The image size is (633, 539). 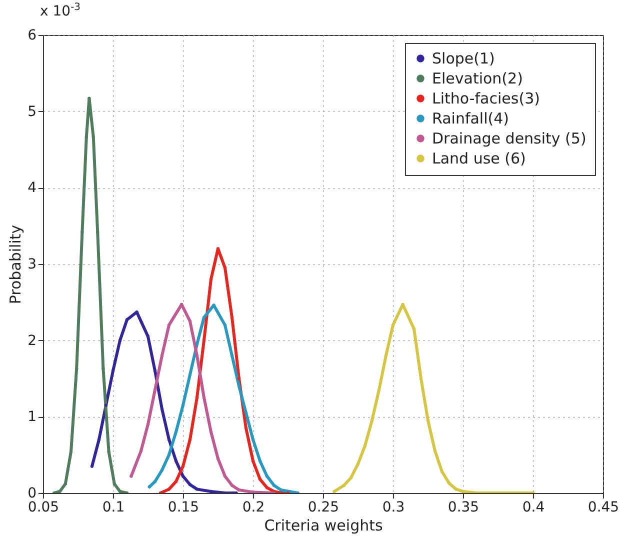 What do you see at coordinates (253, 508) in the screenshot?
I see `x-tick-label: 0.2` at bounding box center [253, 508].